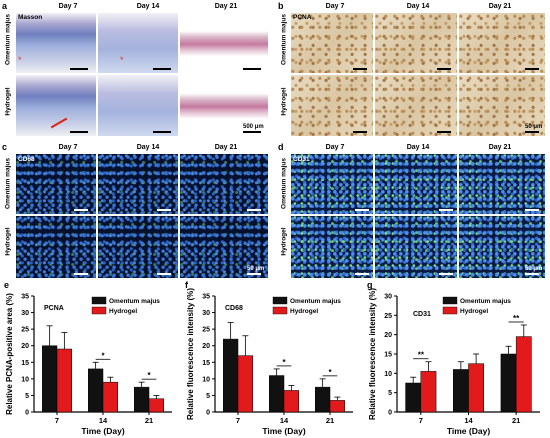  What do you see at coordinates (500, 6) in the screenshot?
I see `day-label-b-3: Day 21` at bounding box center [500, 6].